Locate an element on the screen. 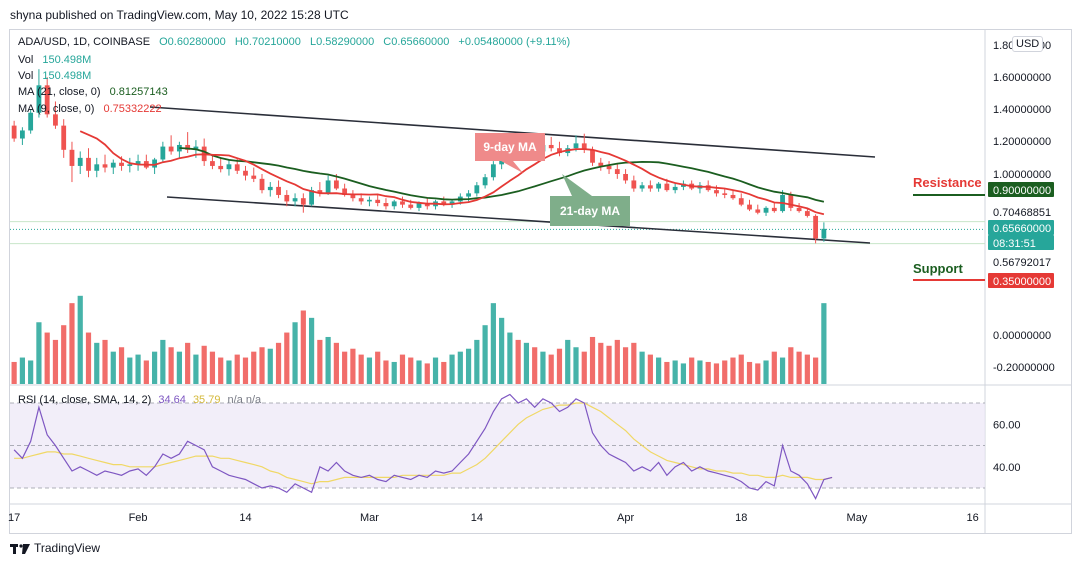  currency-button: USD is located at coordinates (1028, 44).